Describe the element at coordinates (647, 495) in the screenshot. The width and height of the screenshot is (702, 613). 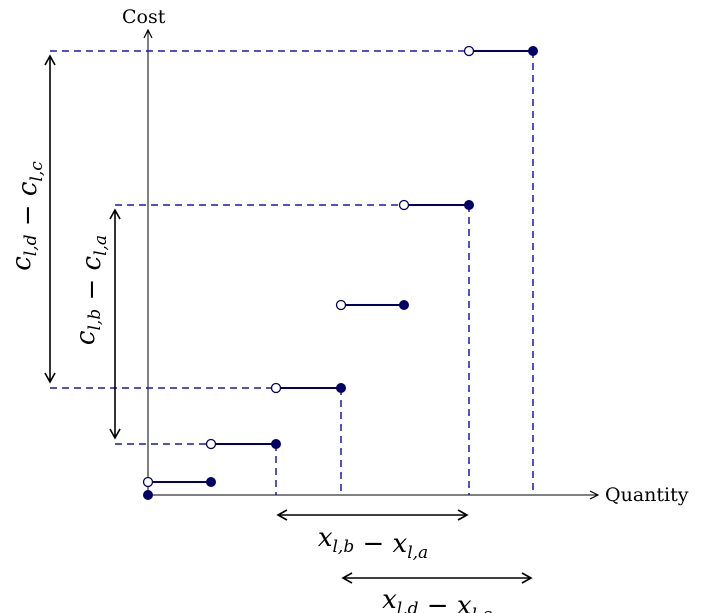
I see `x-axis-label: Quantity` at that location.